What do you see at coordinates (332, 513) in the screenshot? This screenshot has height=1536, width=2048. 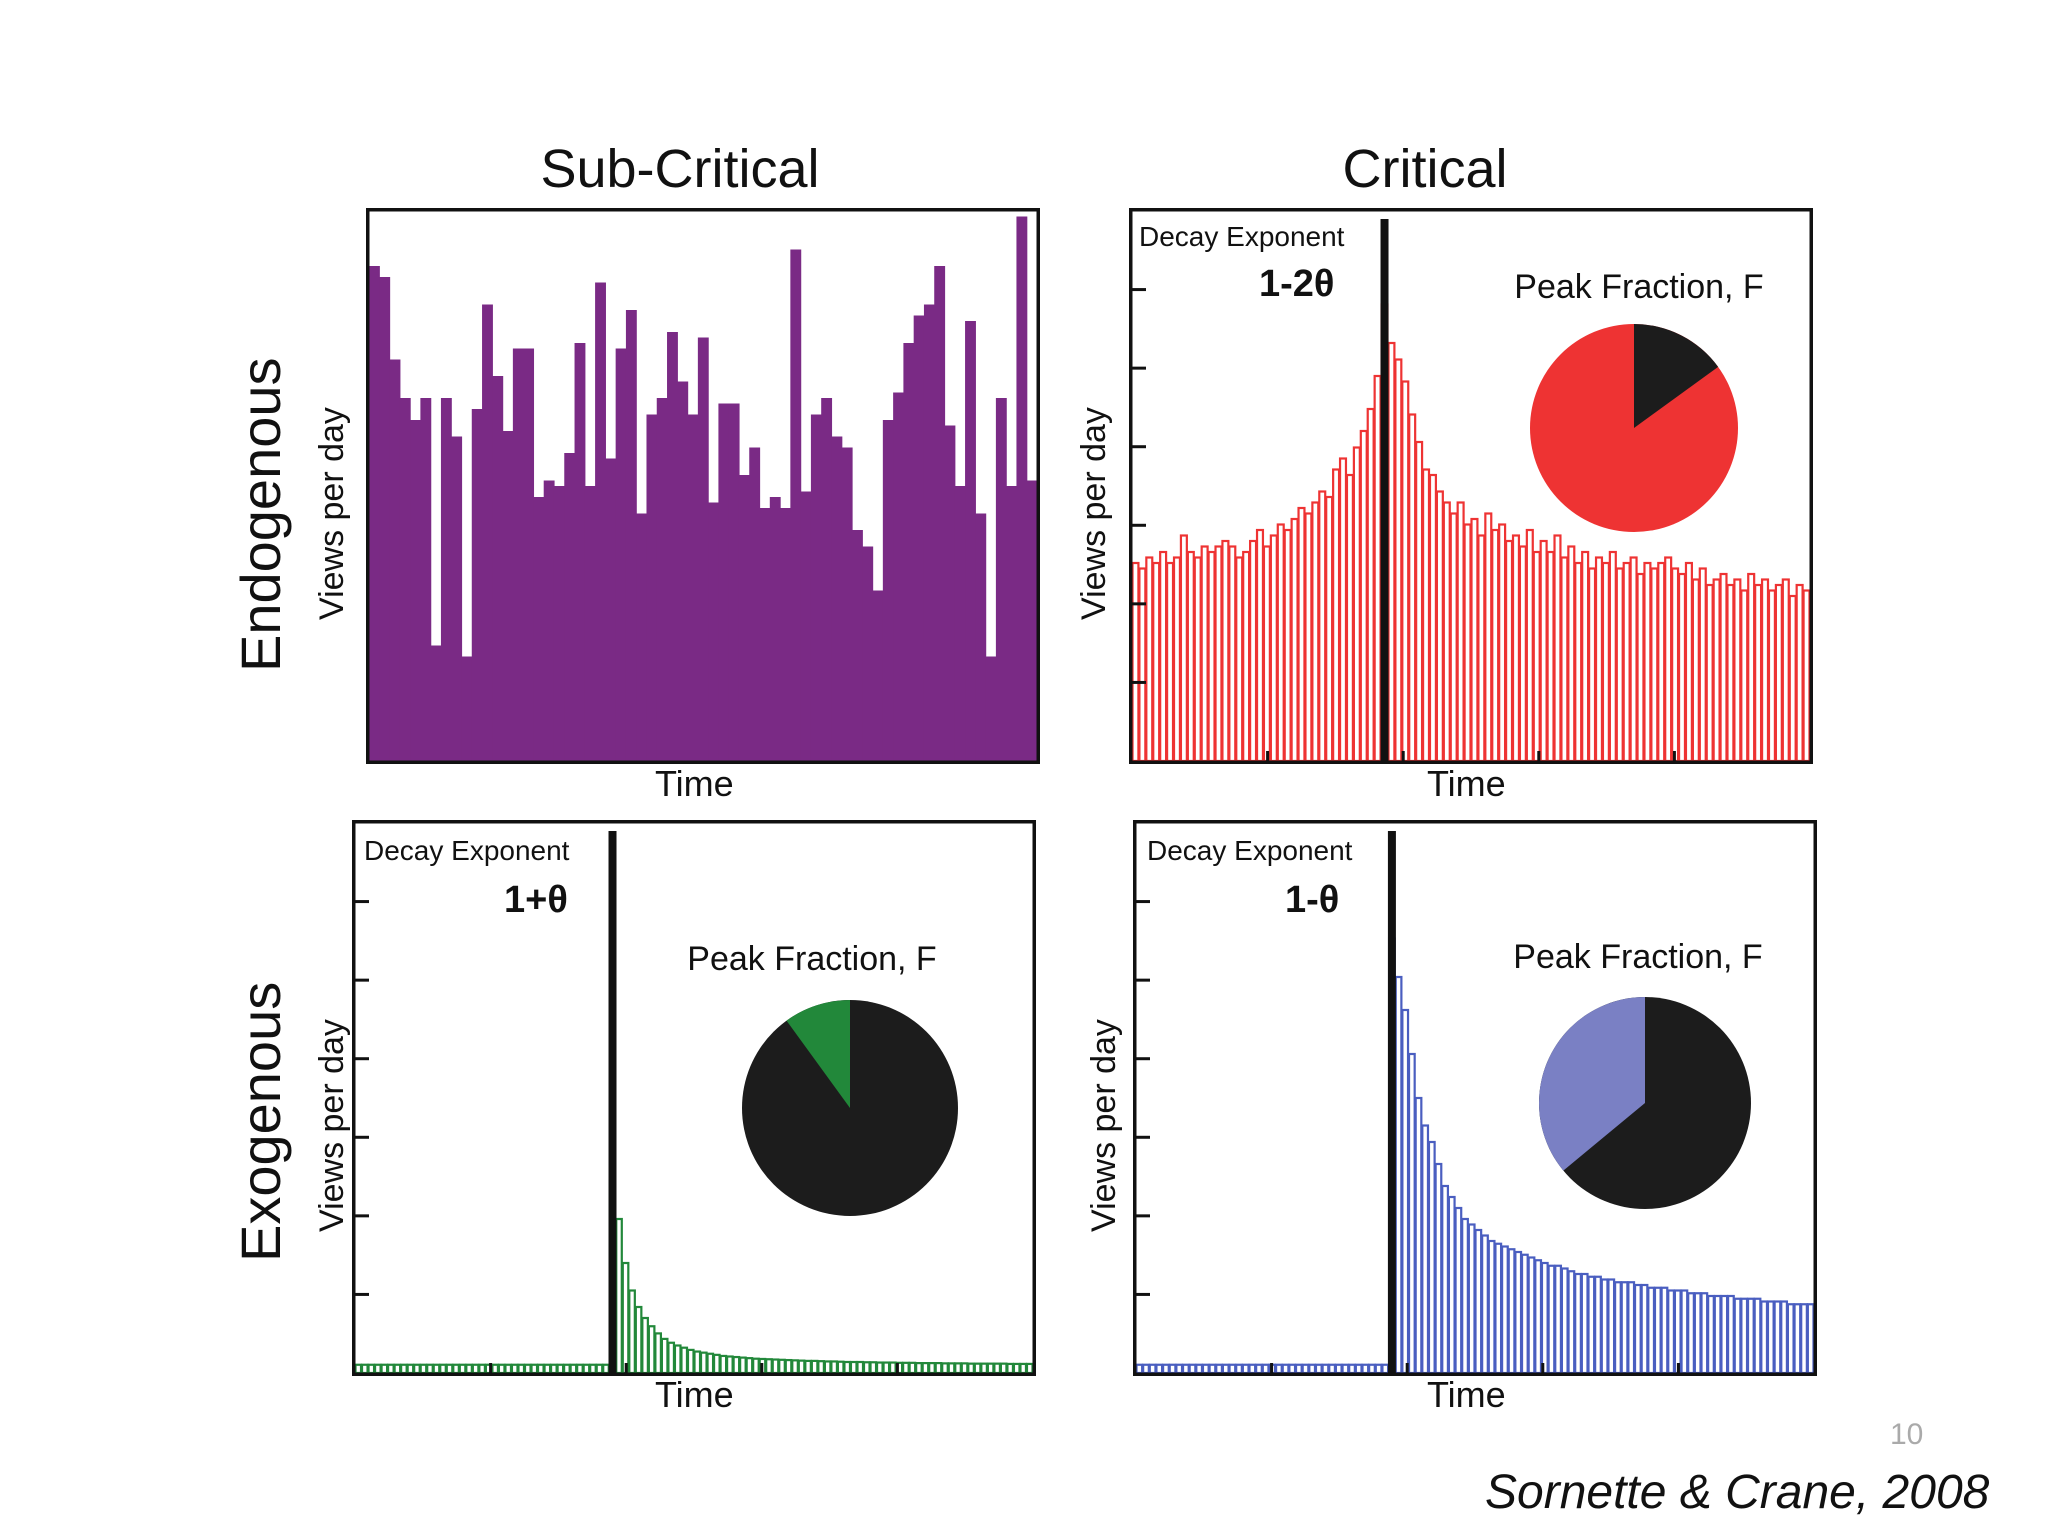 I see `ylabel-sub-critical-endogenous: Views per day` at bounding box center [332, 513].